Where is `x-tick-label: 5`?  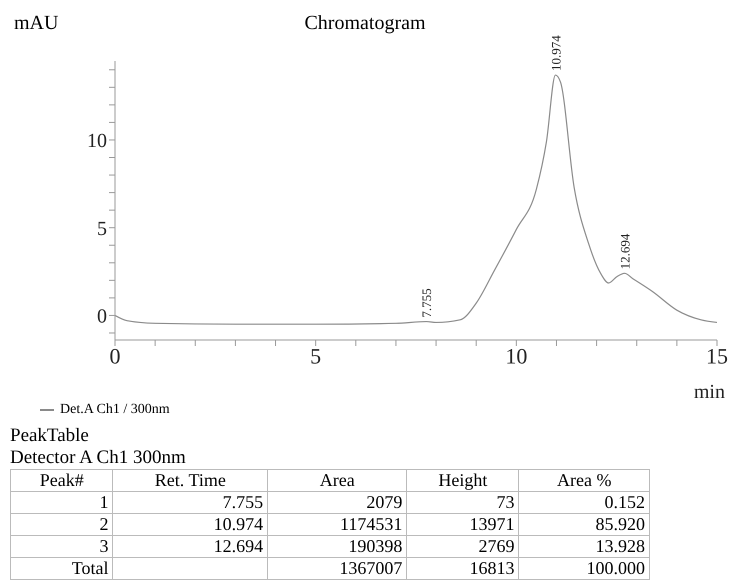 x-tick-label: 5 is located at coordinates (316, 356).